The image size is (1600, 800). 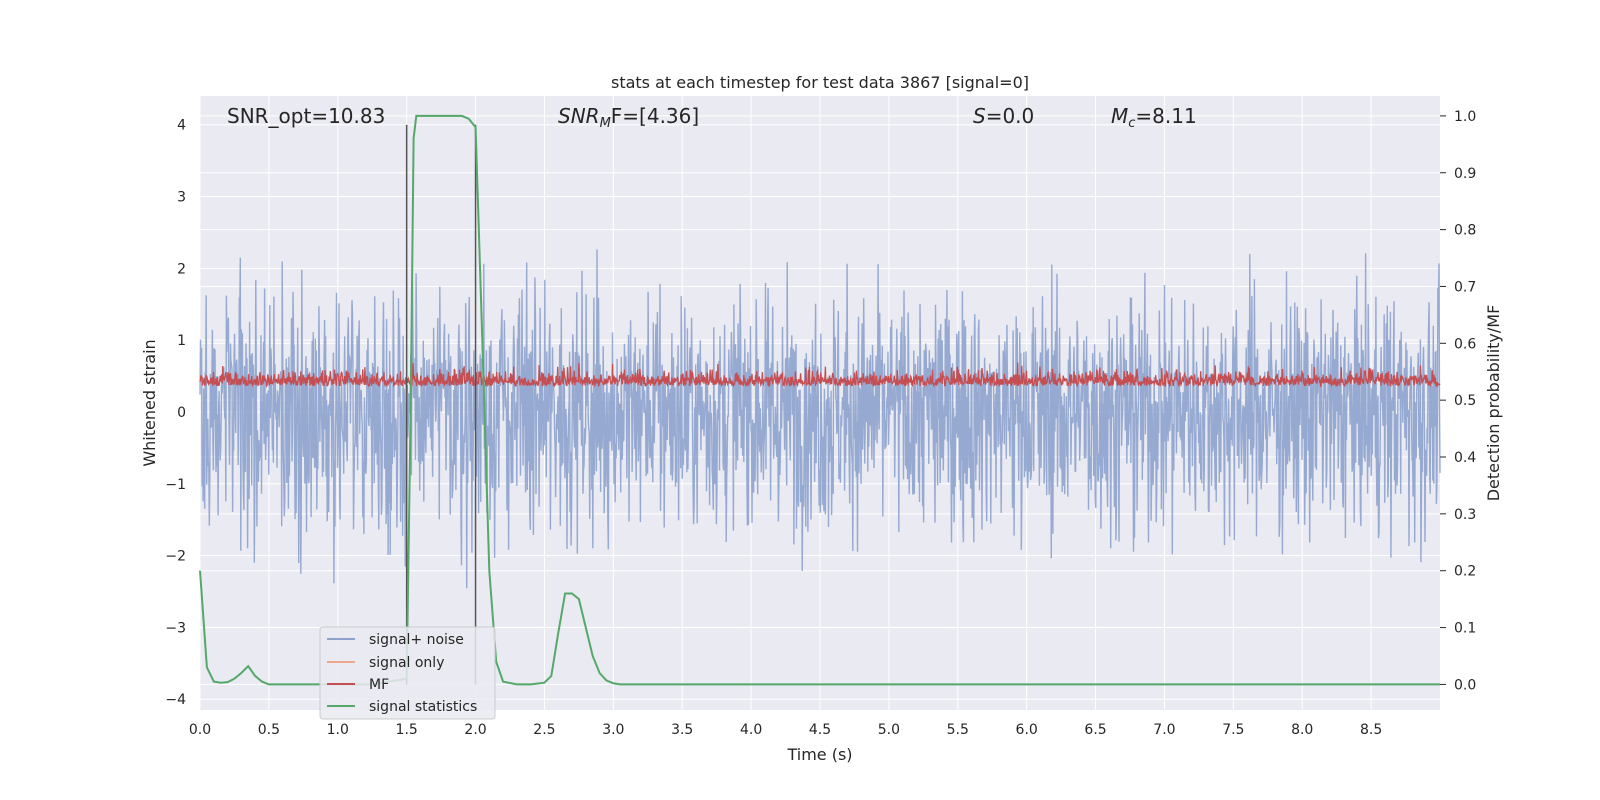 What do you see at coordinates (1465, 515) in the screenshot?
I see `y2-tick-label: 0.3` at bounding box center [1465, 515].